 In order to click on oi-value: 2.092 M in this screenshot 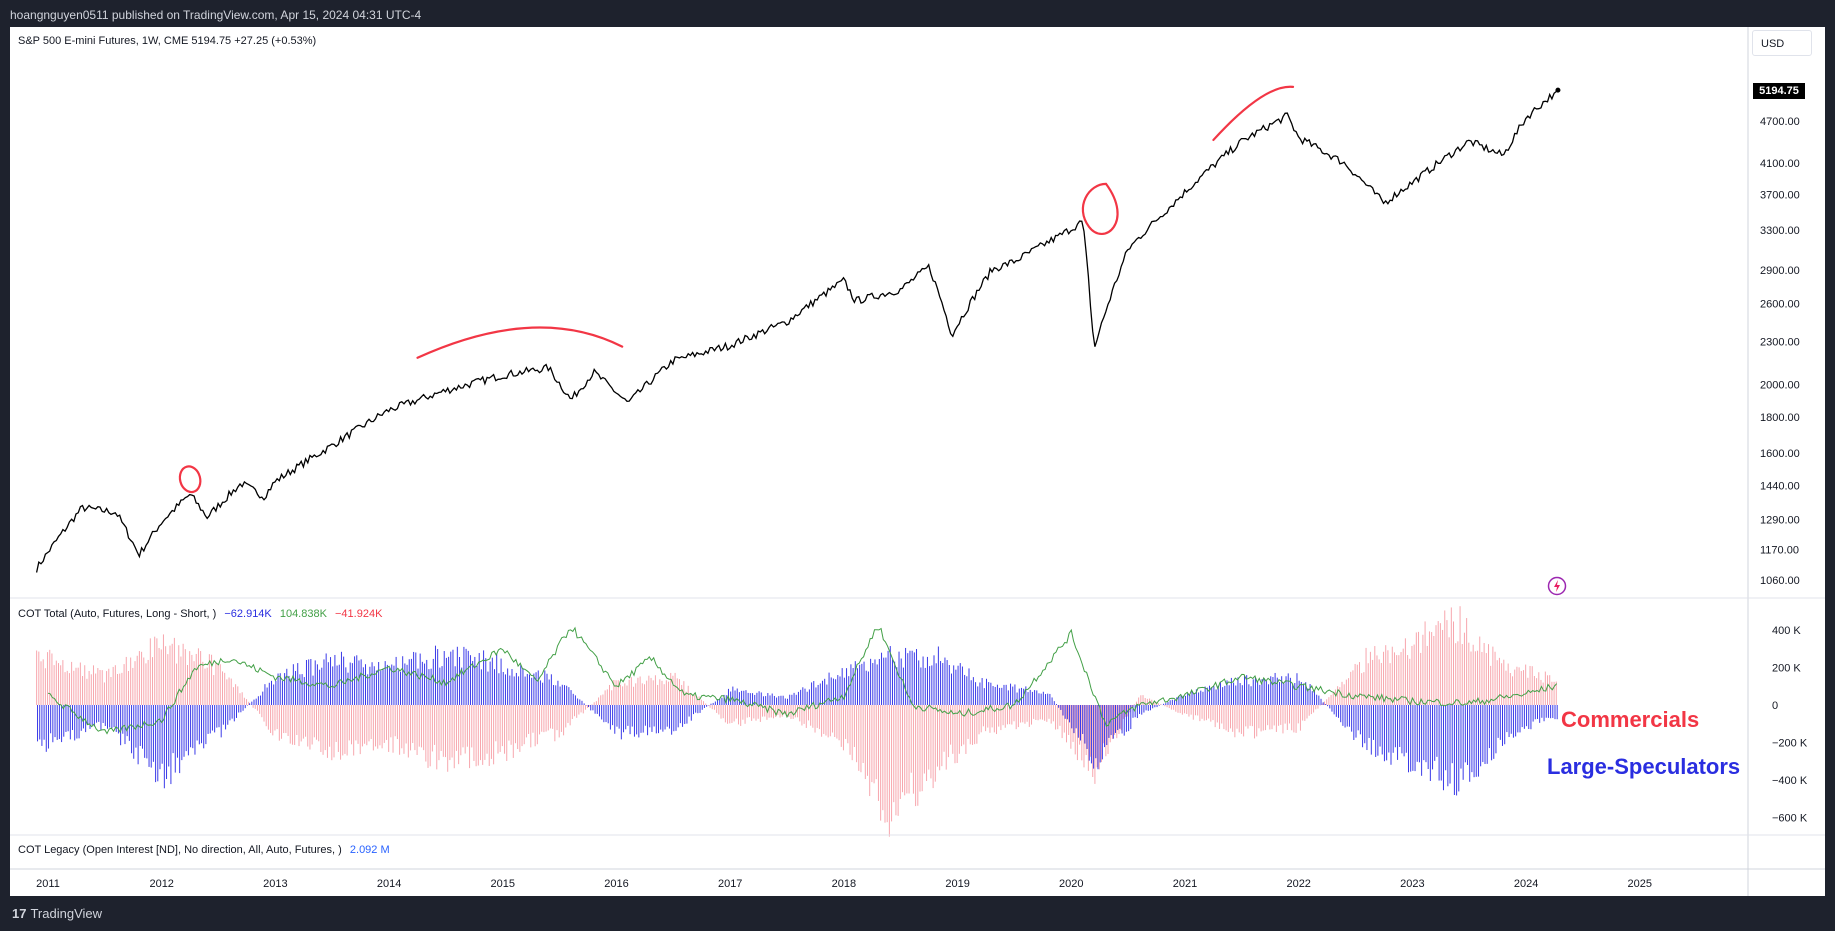, I will do `click(369, 850)`.